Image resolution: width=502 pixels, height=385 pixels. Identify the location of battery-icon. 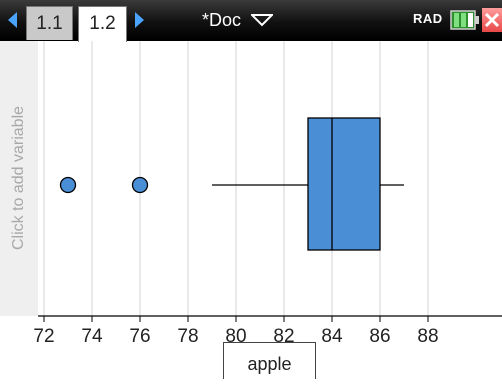
(464, 20).